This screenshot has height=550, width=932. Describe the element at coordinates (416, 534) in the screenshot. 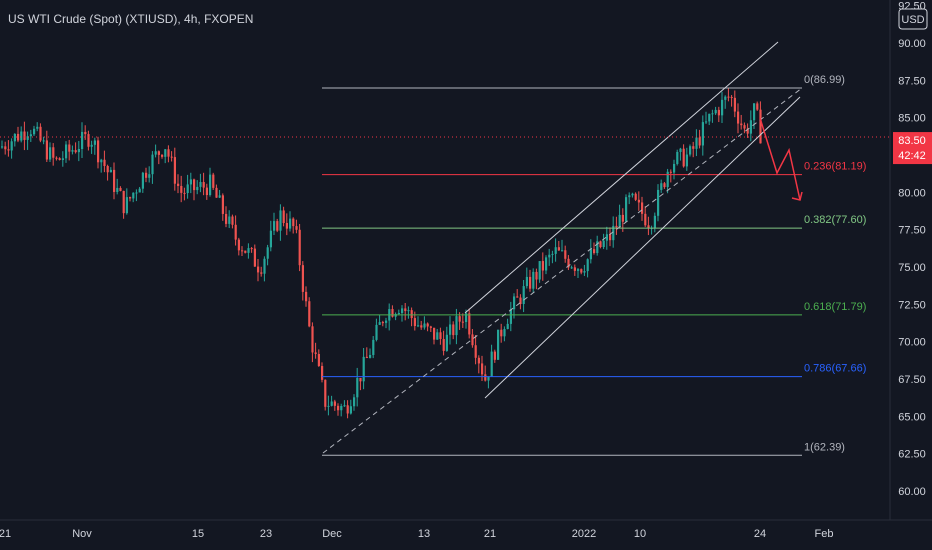

I see `time-axis: 21 Nov 15 23 Dec 13 21 2022 10 24 Feb` at that location.